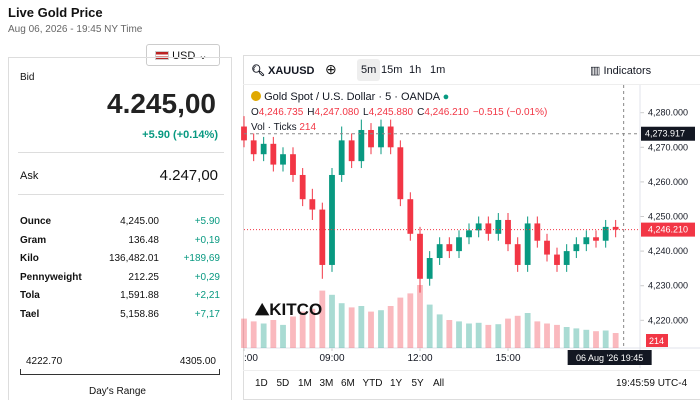 The height and width of the screenshot is (400, 700). I want to click on range-button: 3M, so click(326, 383).